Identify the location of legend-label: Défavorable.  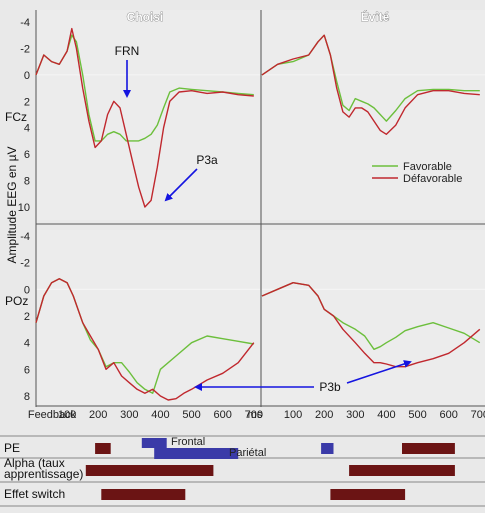
(432, 179).